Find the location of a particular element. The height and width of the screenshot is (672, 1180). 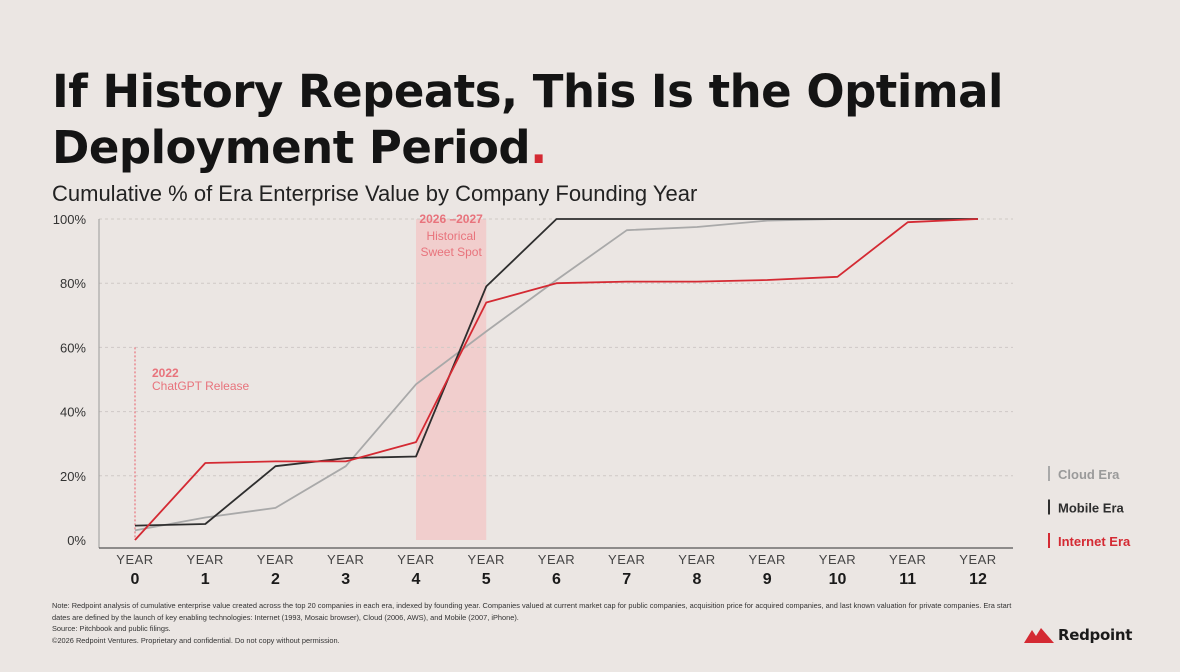

x-tick-label: 11 is located at coordinates (907, 579).